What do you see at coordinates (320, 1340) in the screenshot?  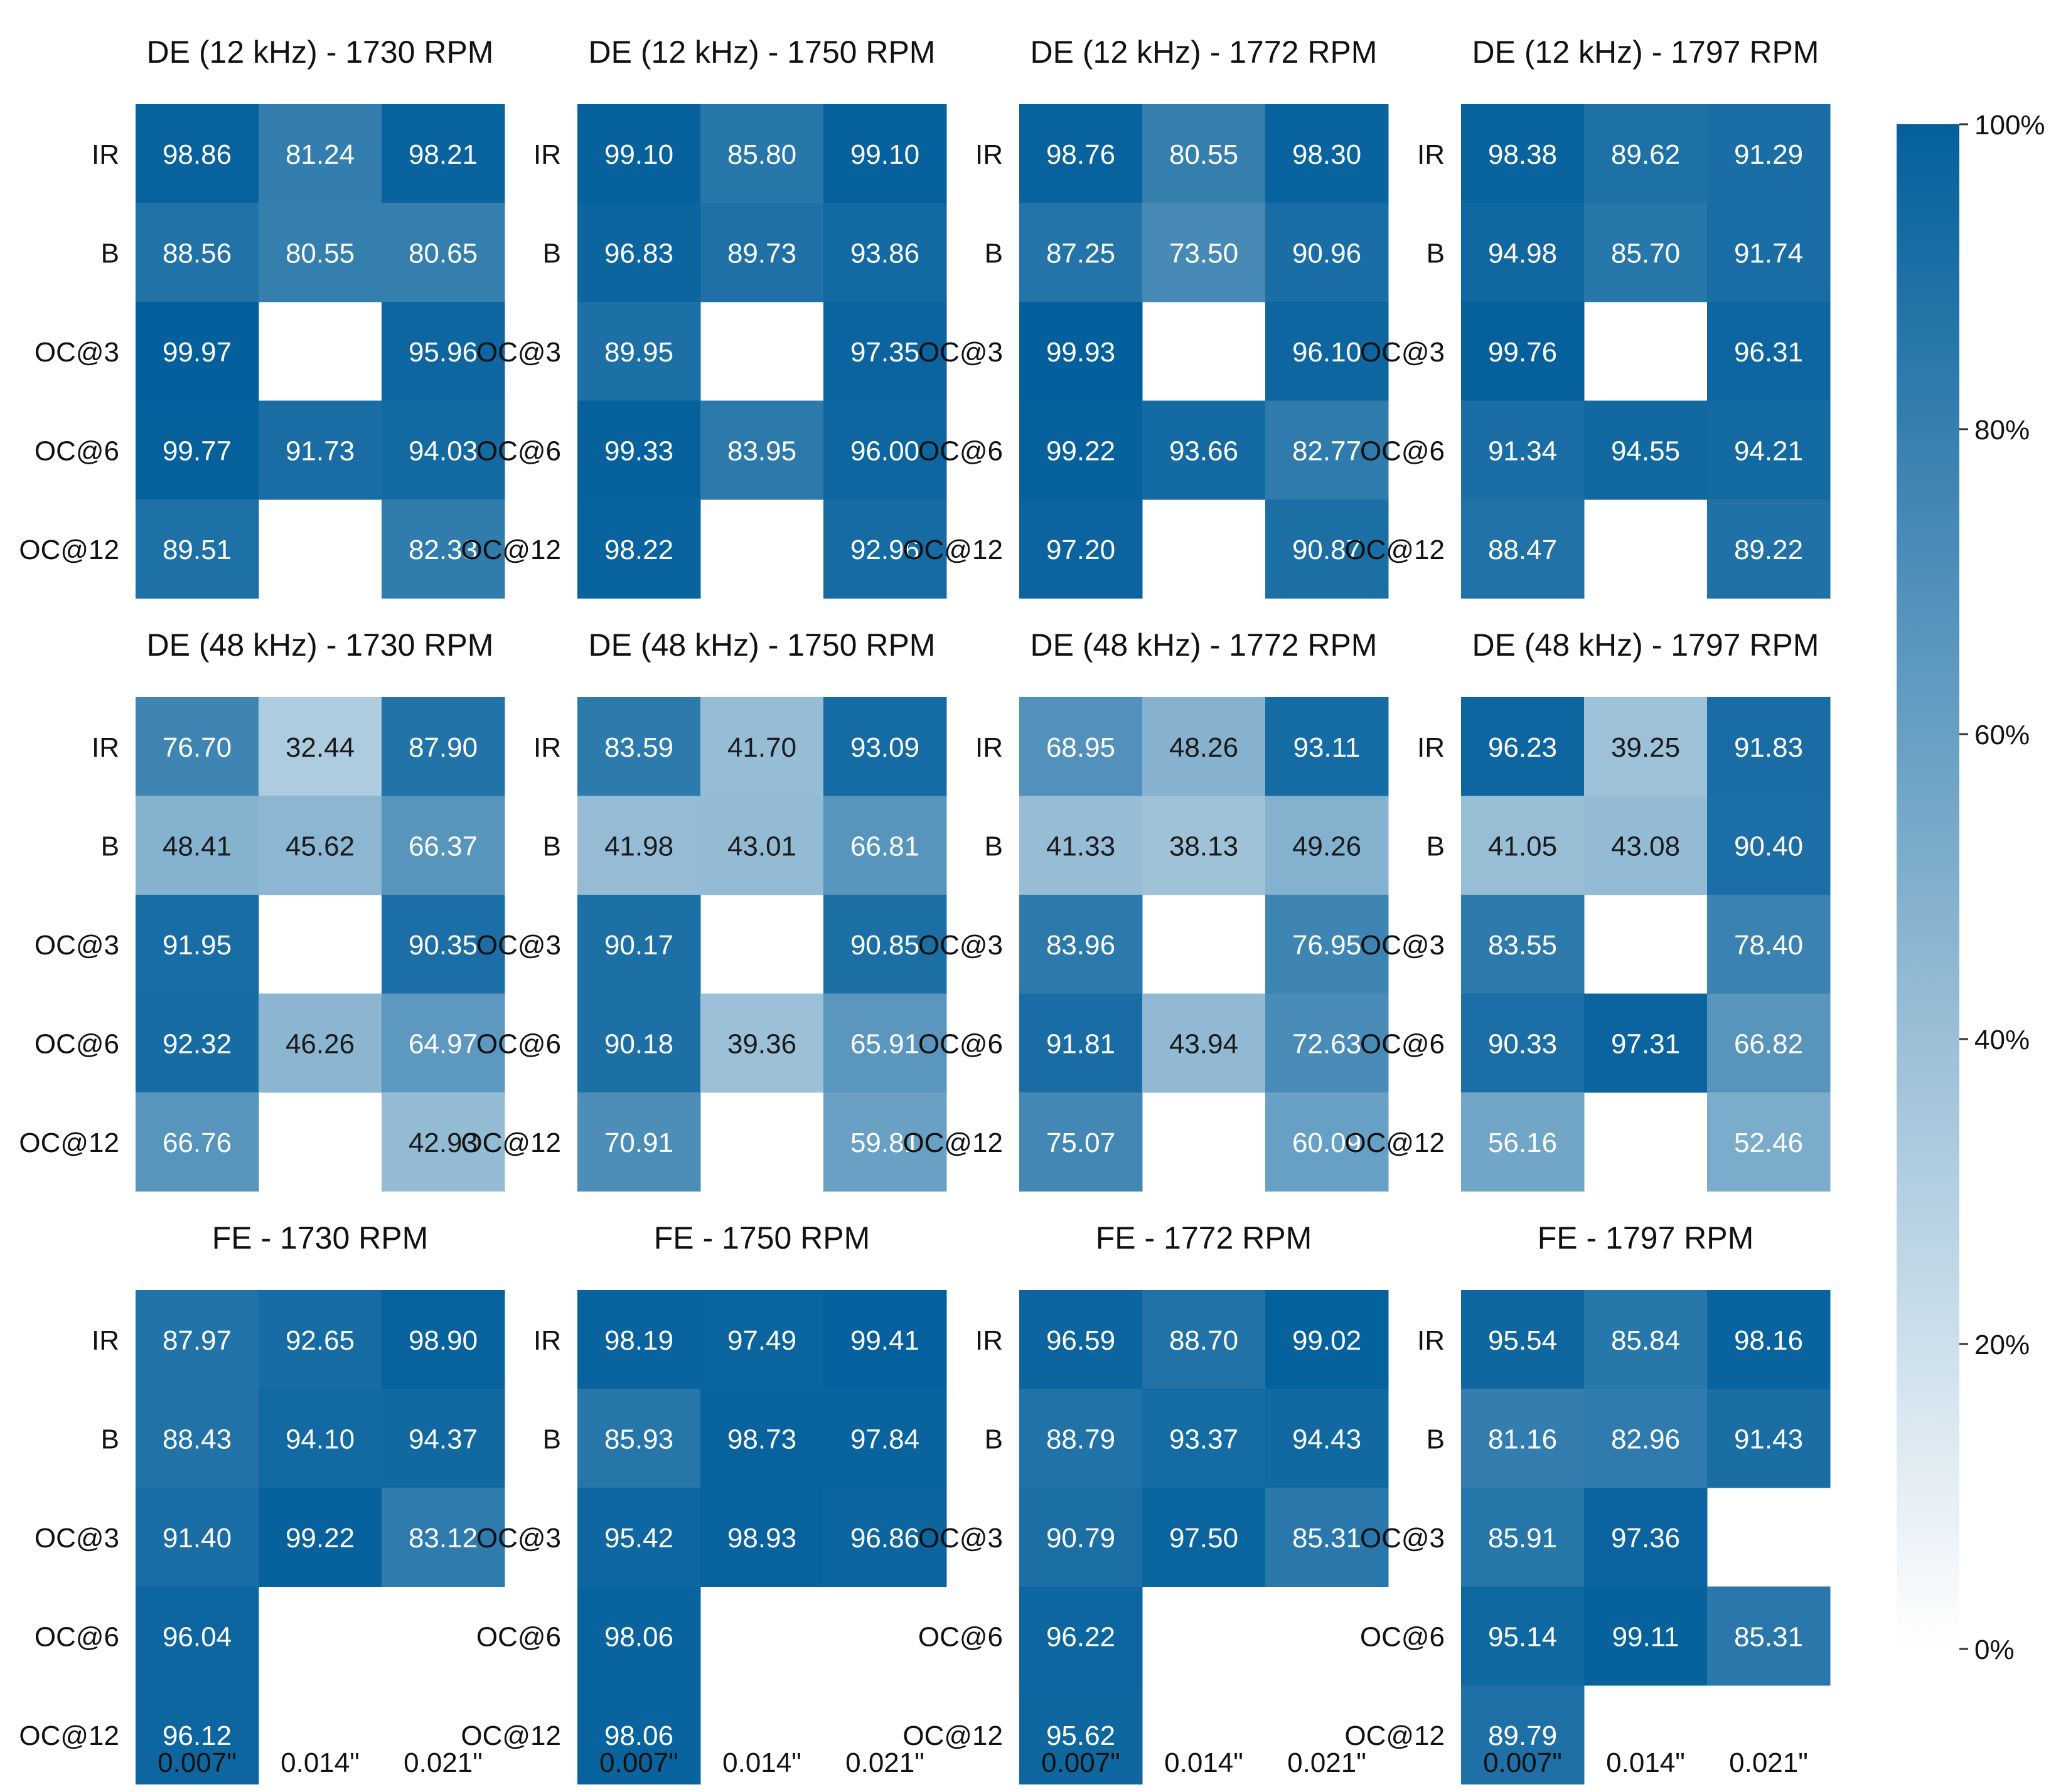 I see `cell-value-label: 92.65` at bounding box center [320, 1340].